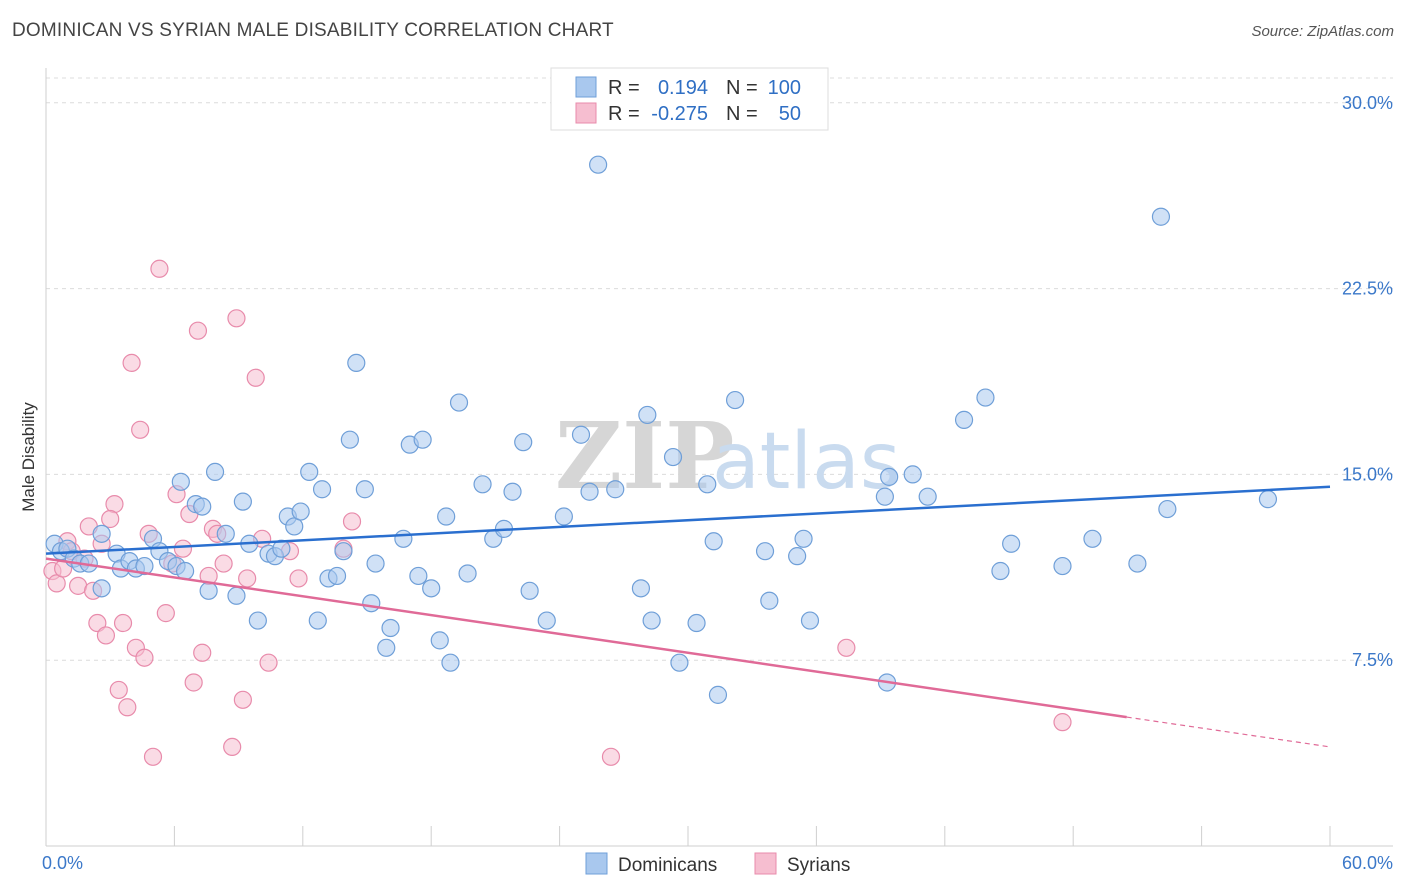 Image resolution: width=1406 pixels, height=892 pixels. I want to click on legend-swatch-syrians, so click(586, 113).